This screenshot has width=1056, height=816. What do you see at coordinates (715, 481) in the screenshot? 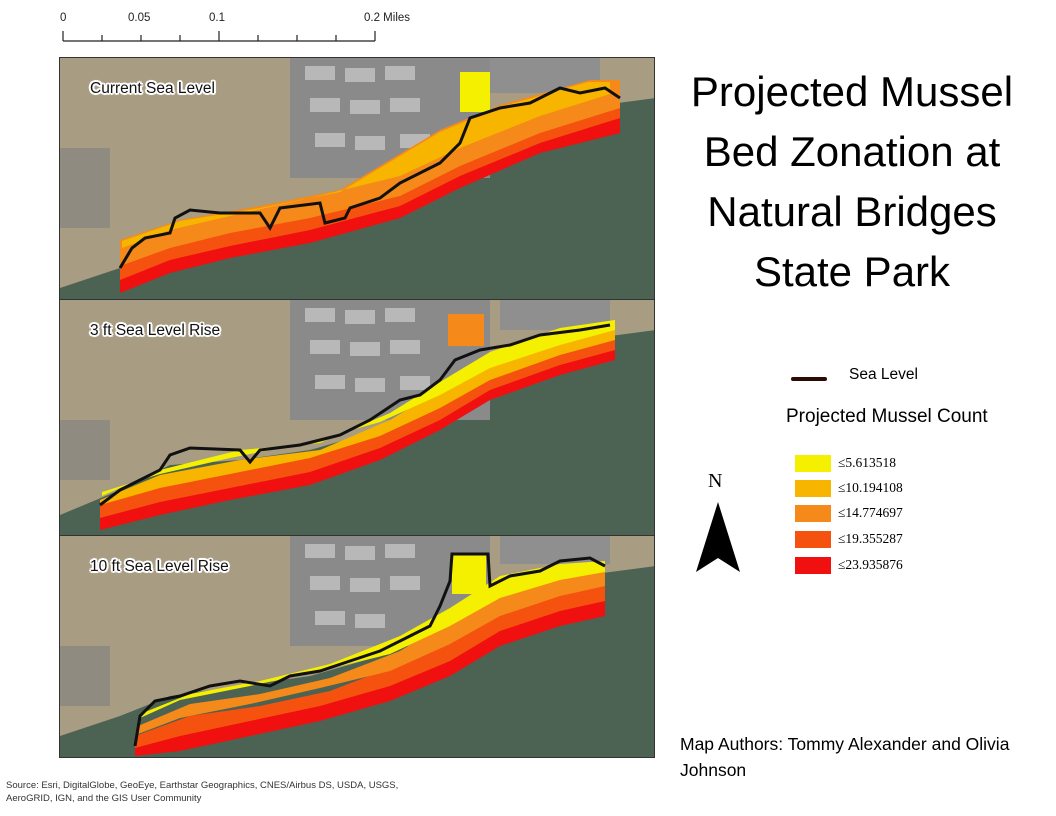
I see `north-label: N` at bounding box center [715, 481].